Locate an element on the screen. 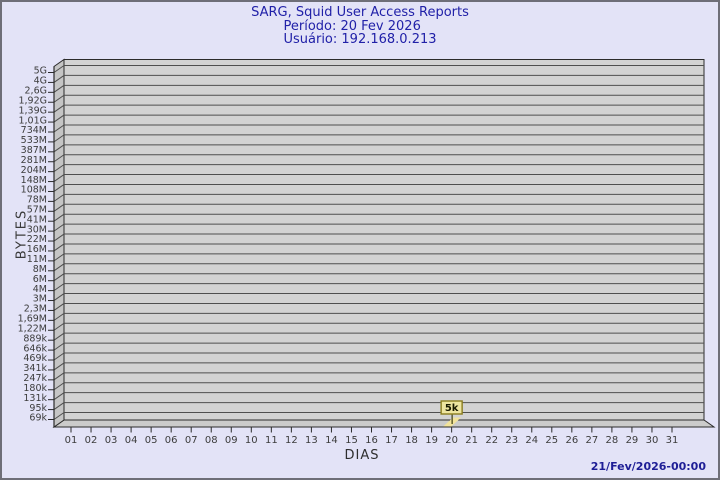 The height and width of the screenshot is (480, 720). bar-value-callout is located at coordinates (451, 407).